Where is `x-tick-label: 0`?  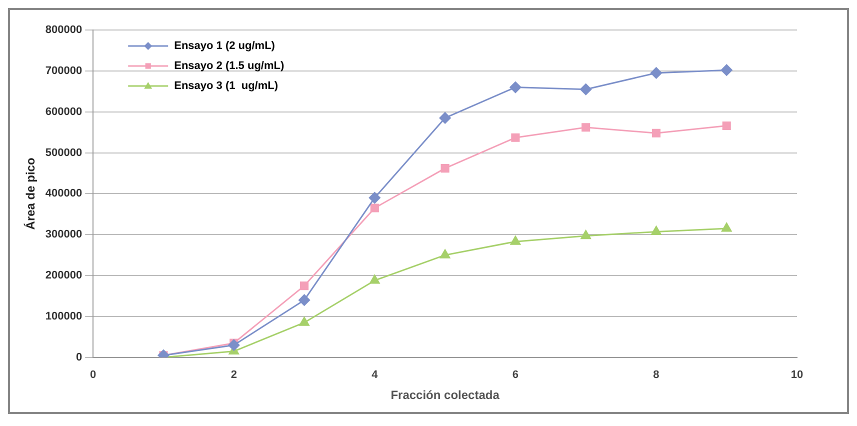
x-tick-label: 0 is located at coordinates (93, 375).